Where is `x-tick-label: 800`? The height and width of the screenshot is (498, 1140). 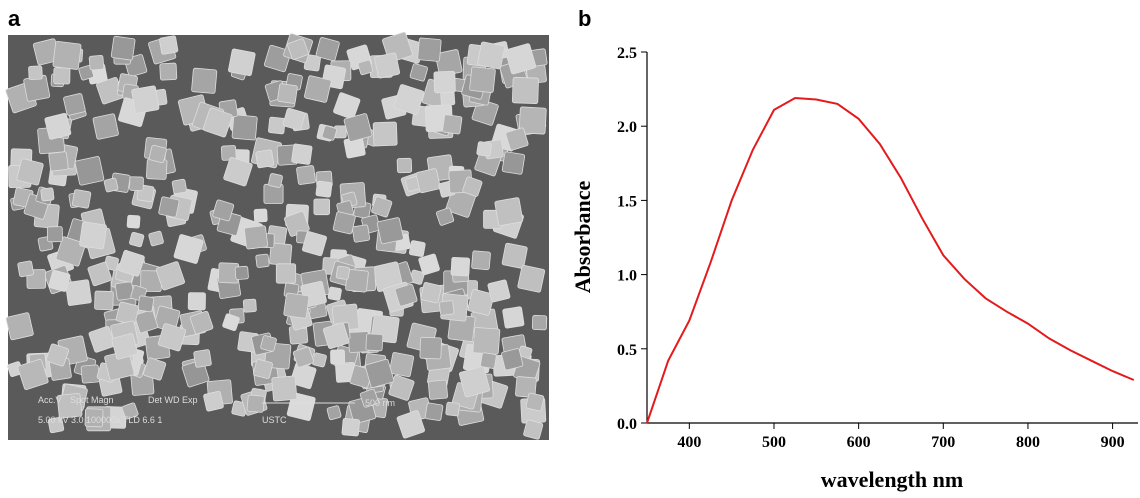 x-tick-label: 800 is located at coordinates (1028, 442).